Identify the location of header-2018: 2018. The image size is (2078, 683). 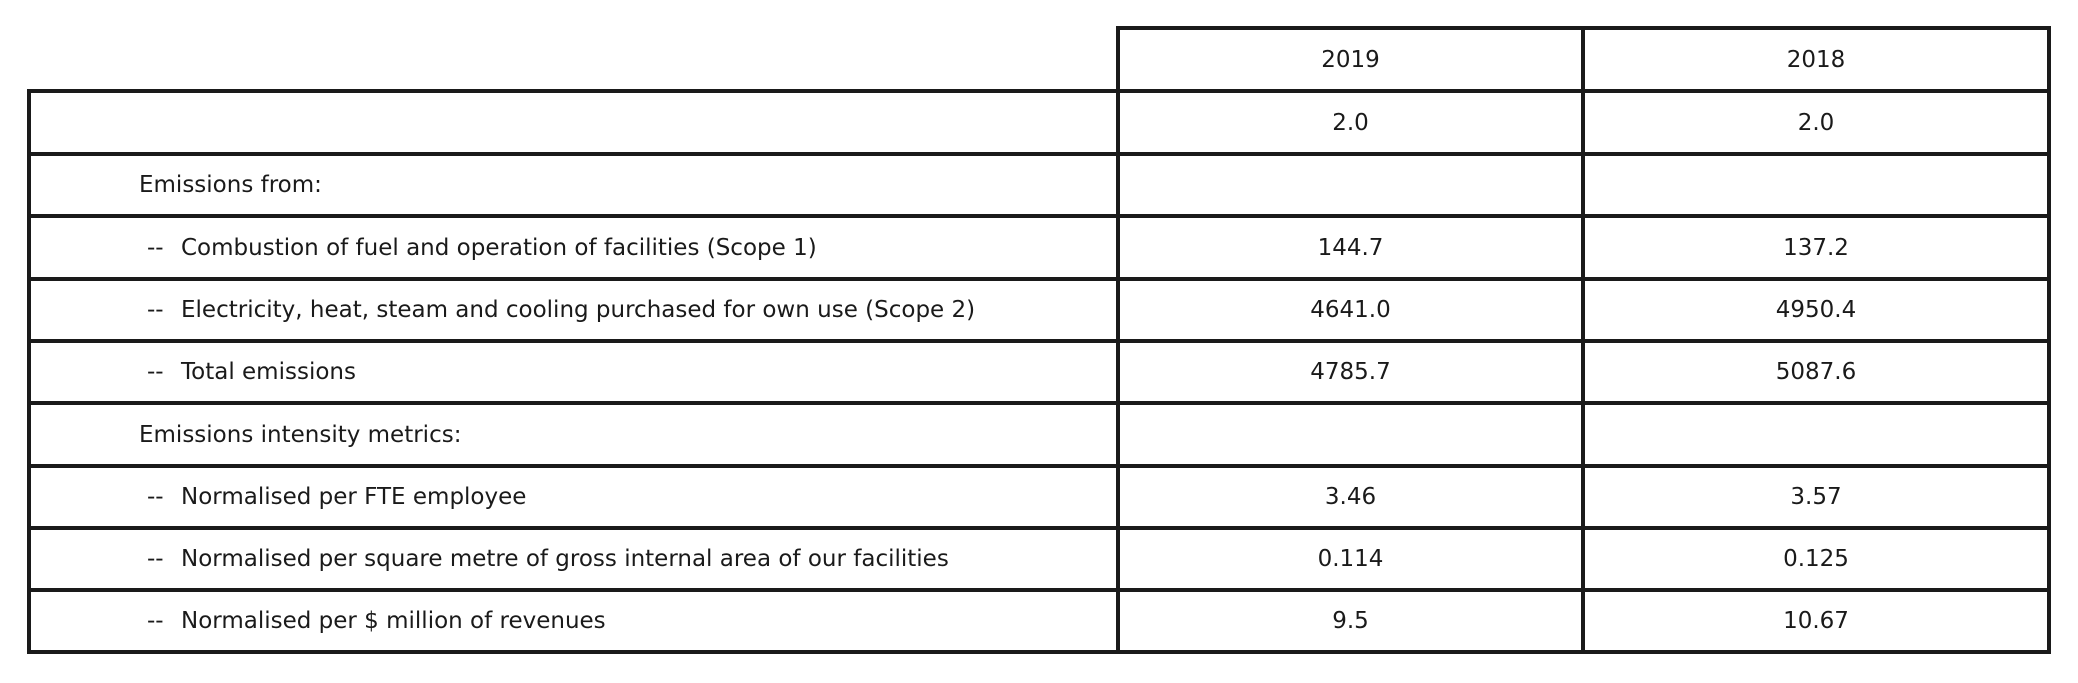
(1816, 59).